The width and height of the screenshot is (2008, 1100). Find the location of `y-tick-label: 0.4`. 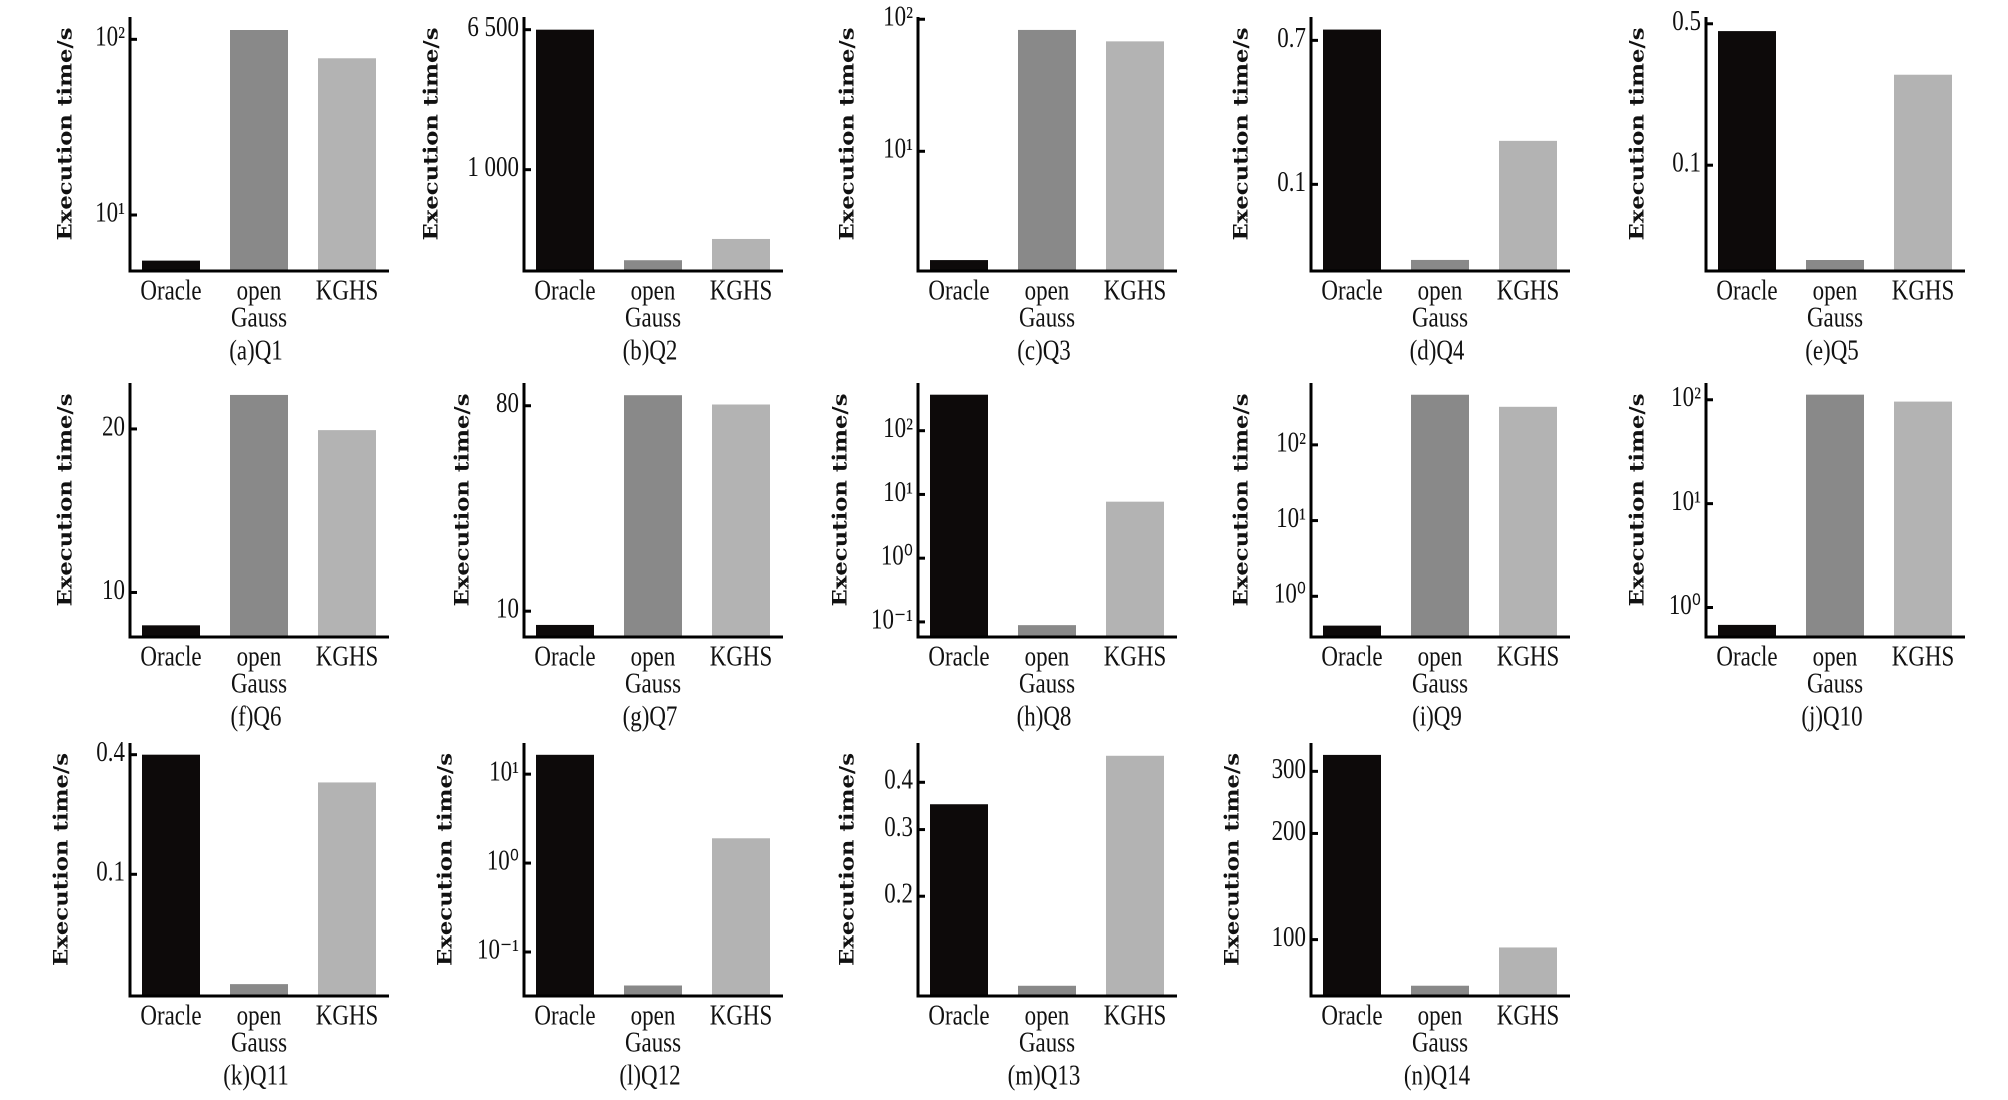

y-tick-label: 0.4 is located at coordinates (898, 780).